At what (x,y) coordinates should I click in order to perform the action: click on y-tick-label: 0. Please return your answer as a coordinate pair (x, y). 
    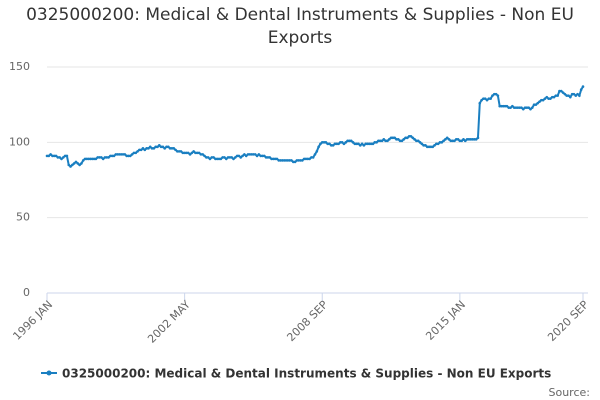
    Looking at the image, I should click on (26, 292).